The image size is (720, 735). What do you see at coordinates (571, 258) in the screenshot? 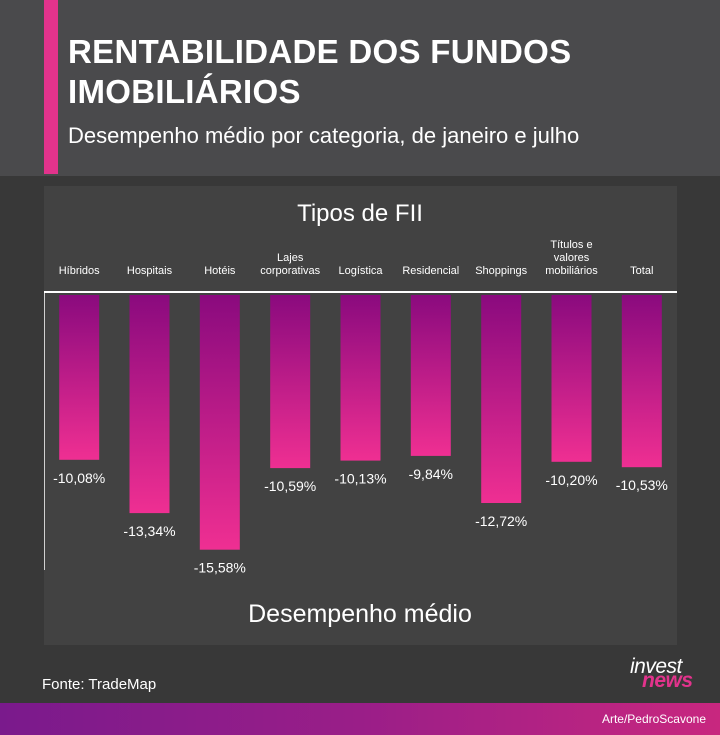
I see `category-label: Títulos e valores mobiliários` at bounding box center [571, 258].